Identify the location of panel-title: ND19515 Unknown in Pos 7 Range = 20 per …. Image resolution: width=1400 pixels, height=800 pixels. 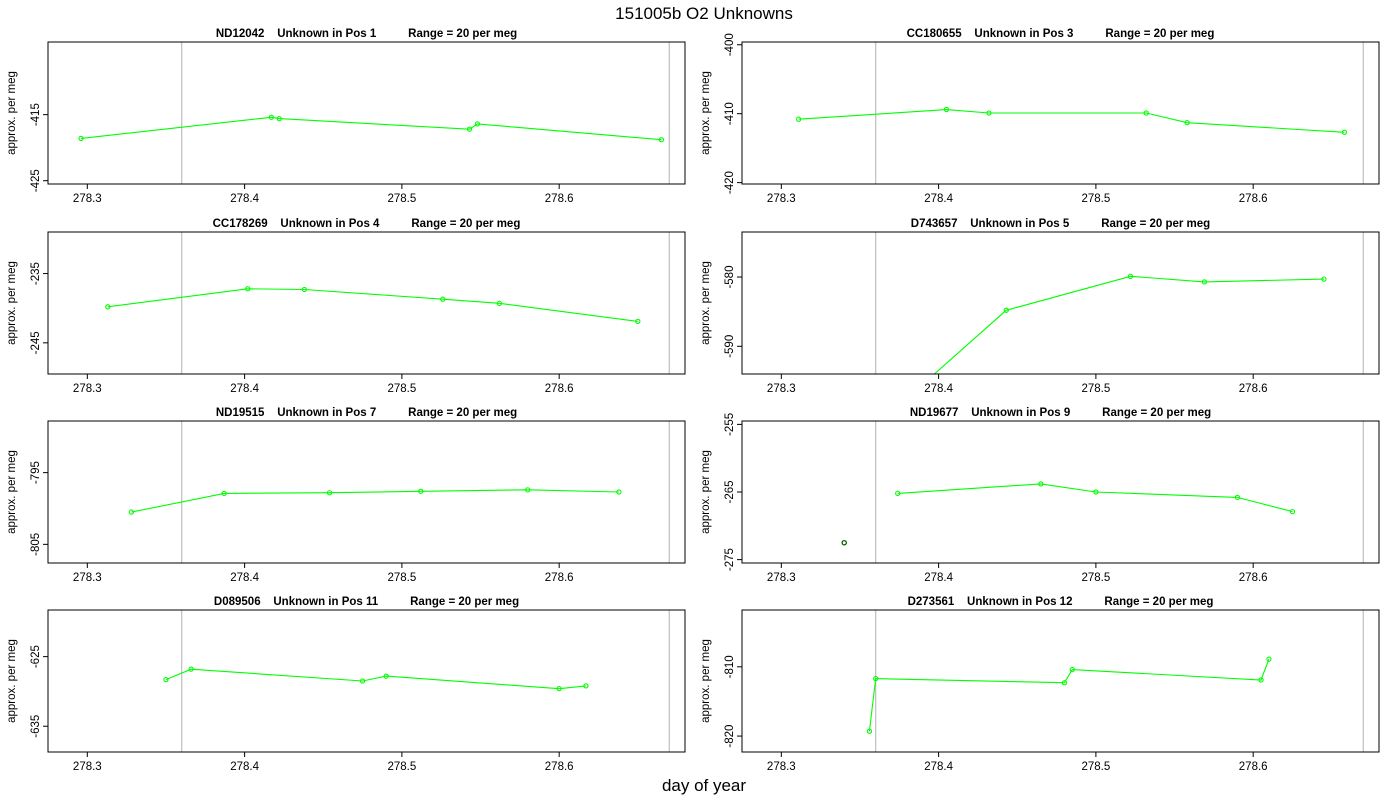
(366, 413).